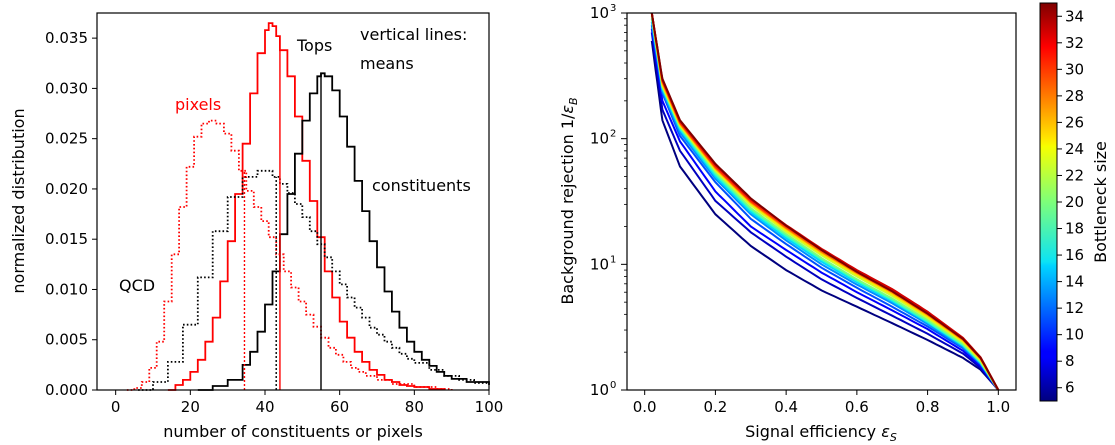 The image size is (1115, 445). What do you see at coordinates (1074, 69) in the screenshot?
I see `colorbar-tick-label: 30` at bounding box center [1074, 69].